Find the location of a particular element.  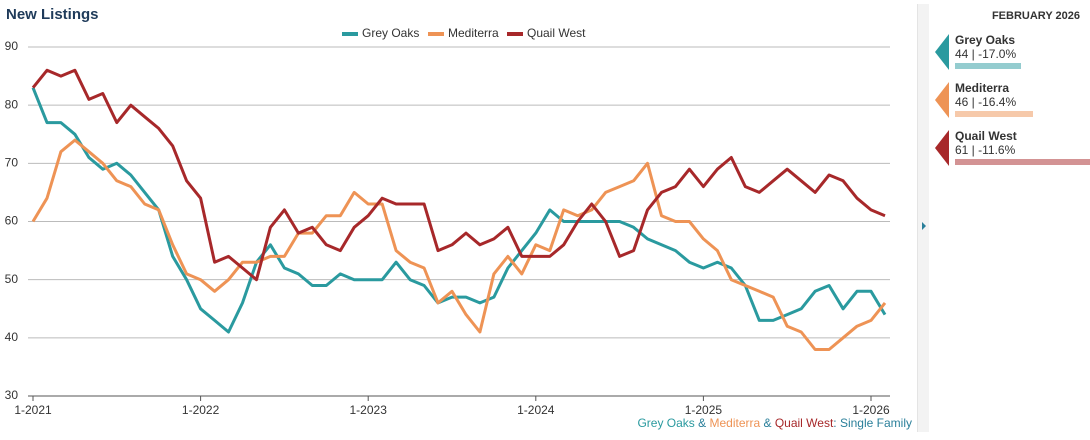

x-tick-label: 1-2022 is located at coordinates (201, 410).